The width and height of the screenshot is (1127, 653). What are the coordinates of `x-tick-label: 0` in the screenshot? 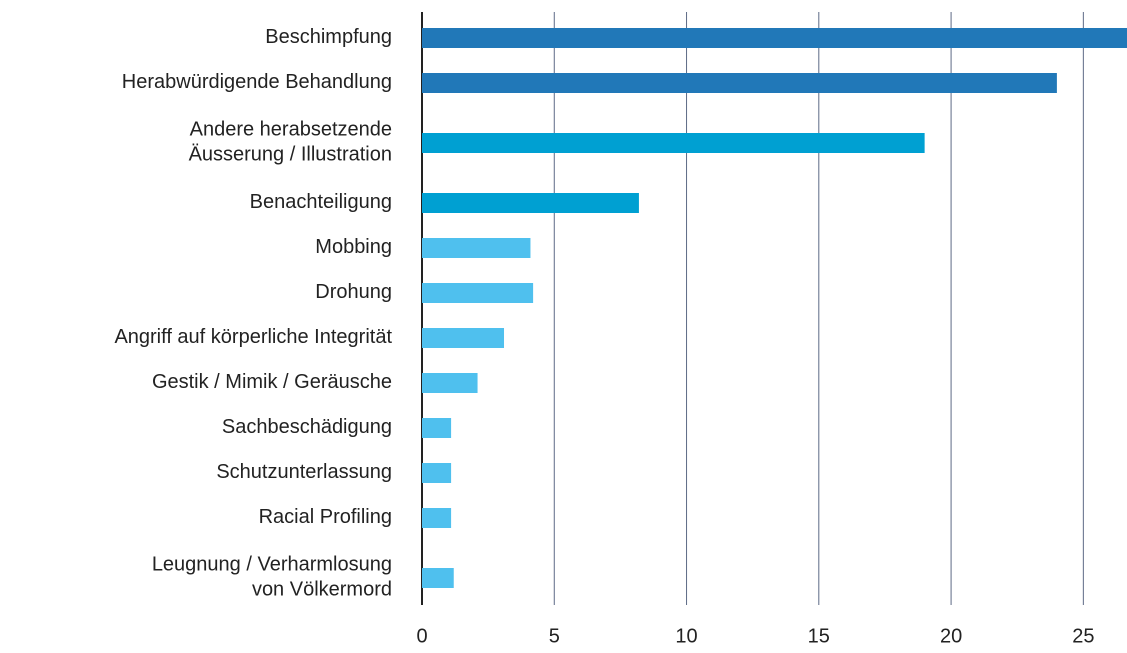 It's located at (421, 636).